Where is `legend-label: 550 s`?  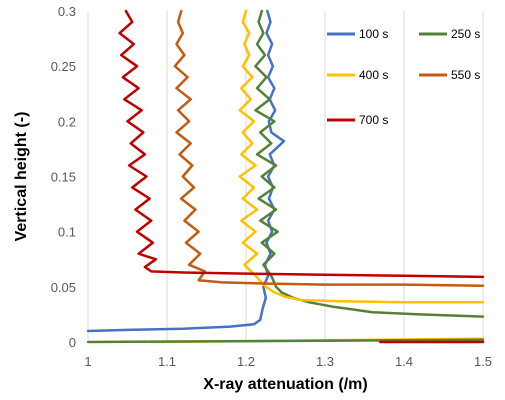
legend-label: 550 s is located at coordinates (465, 75).